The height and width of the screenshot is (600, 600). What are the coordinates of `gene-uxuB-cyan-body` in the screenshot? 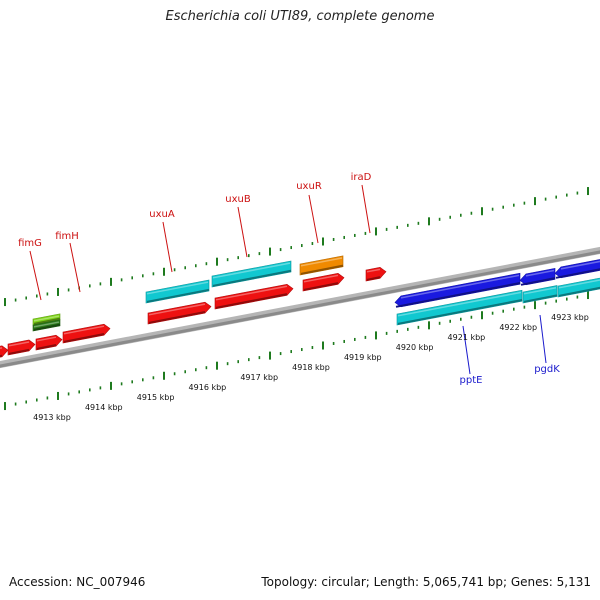 It's located at (251, 274).